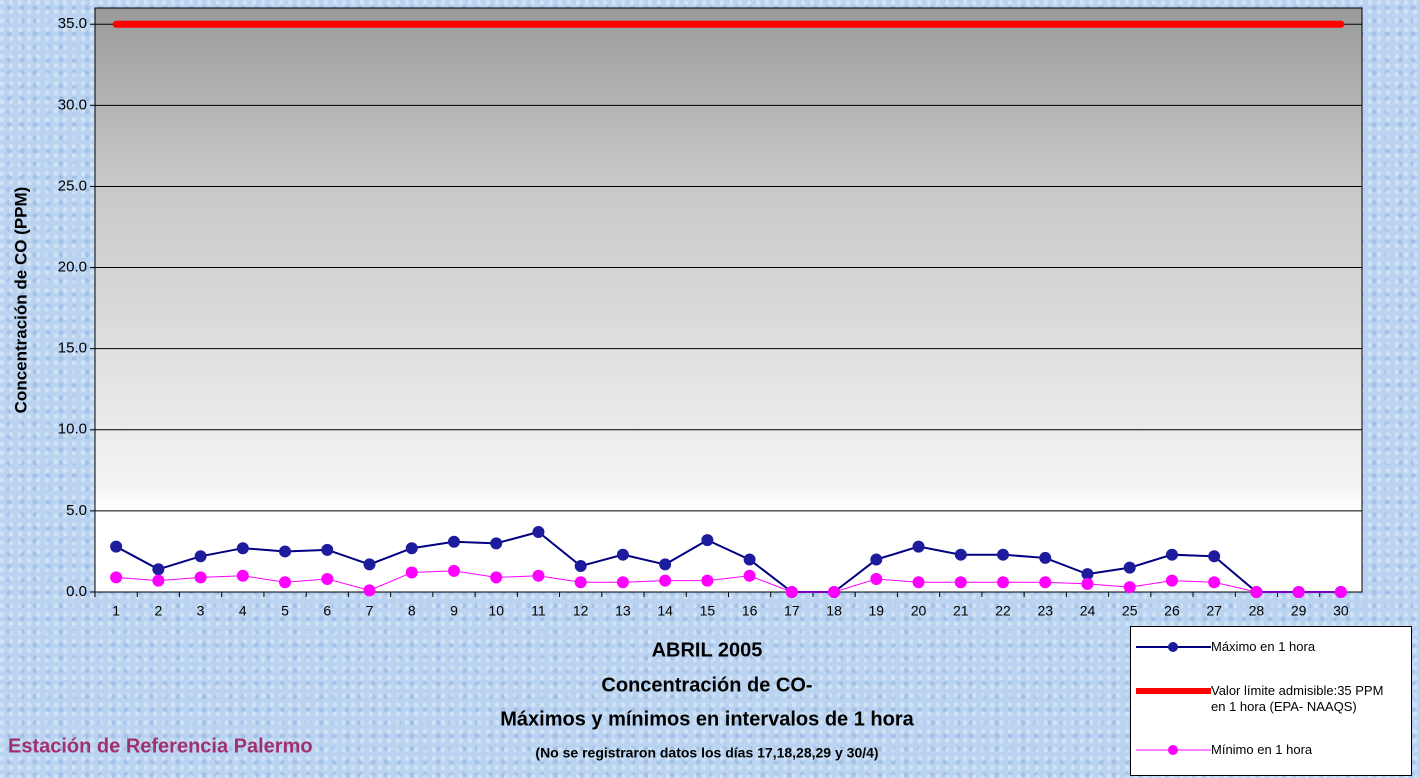  Describe the element at coordinates (1262, 749) in the screenshot. I see `legend-label: Mínimo en 1 hora` at that location.